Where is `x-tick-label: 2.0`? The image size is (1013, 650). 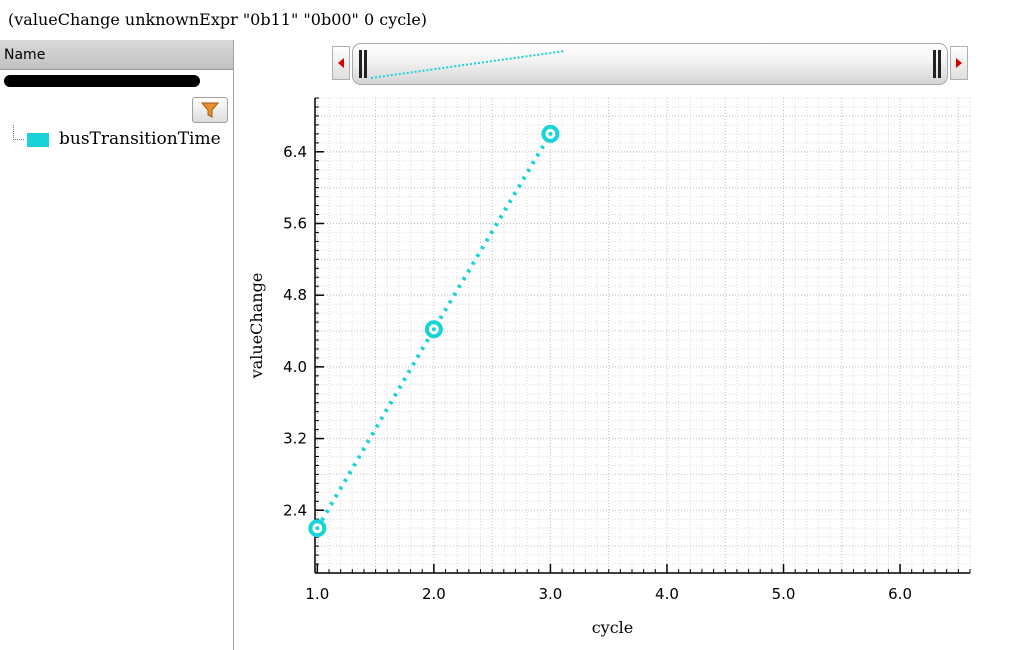
x-tick-label: 2.0 is located at coordinates (434, 594).